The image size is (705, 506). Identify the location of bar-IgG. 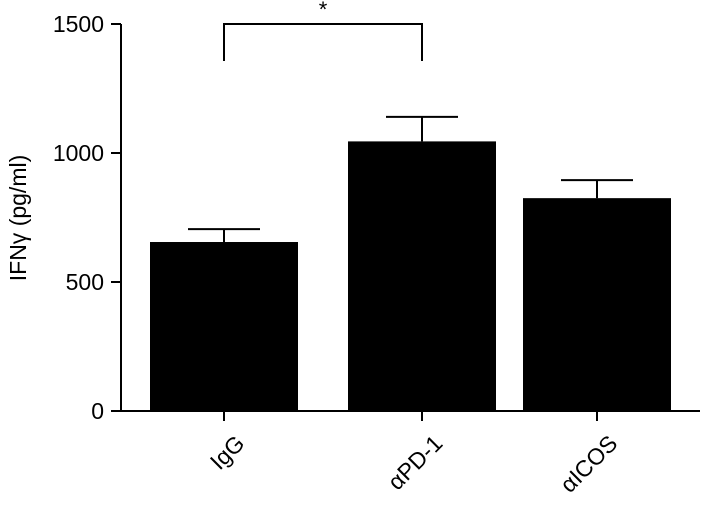
(224, 326).